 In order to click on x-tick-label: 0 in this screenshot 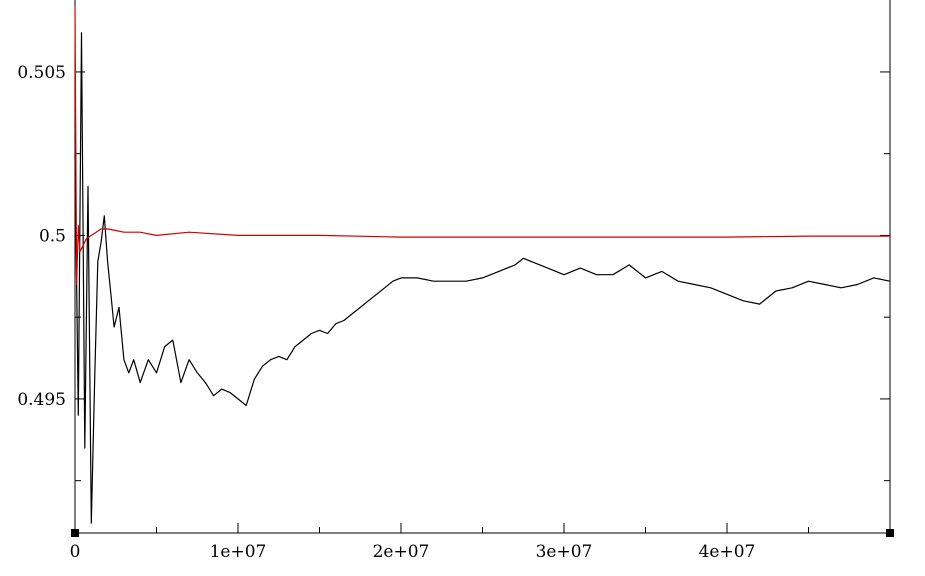, I will do `click(75, 552)`.